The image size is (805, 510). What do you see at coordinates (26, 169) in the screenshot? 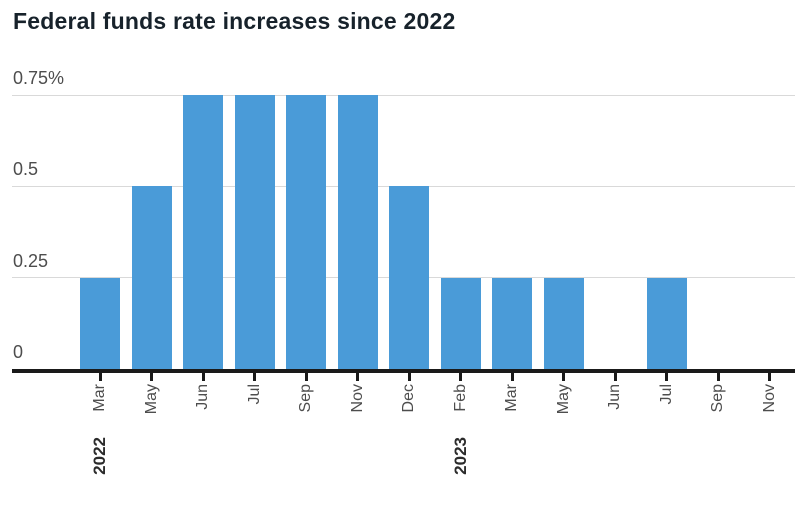
I see `y-axis-tick-label: 0.5` at bounding box center [26, 169].